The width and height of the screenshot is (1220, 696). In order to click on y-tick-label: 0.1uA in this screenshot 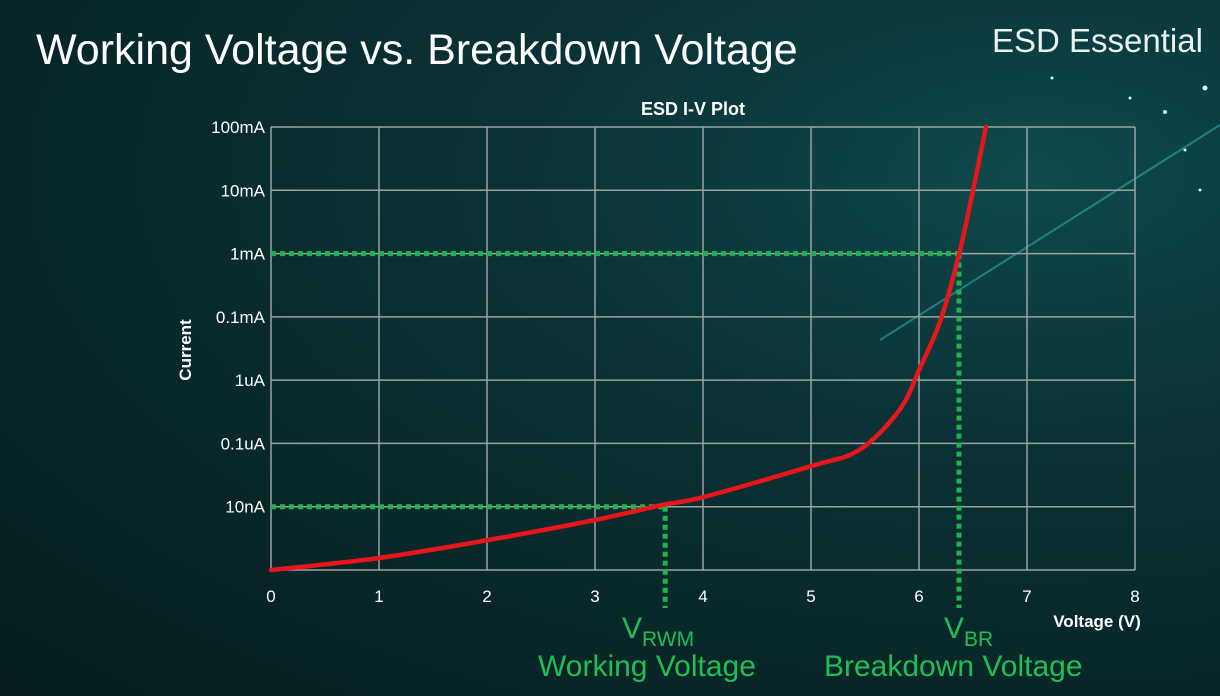, I will do `click(243, 443)`.